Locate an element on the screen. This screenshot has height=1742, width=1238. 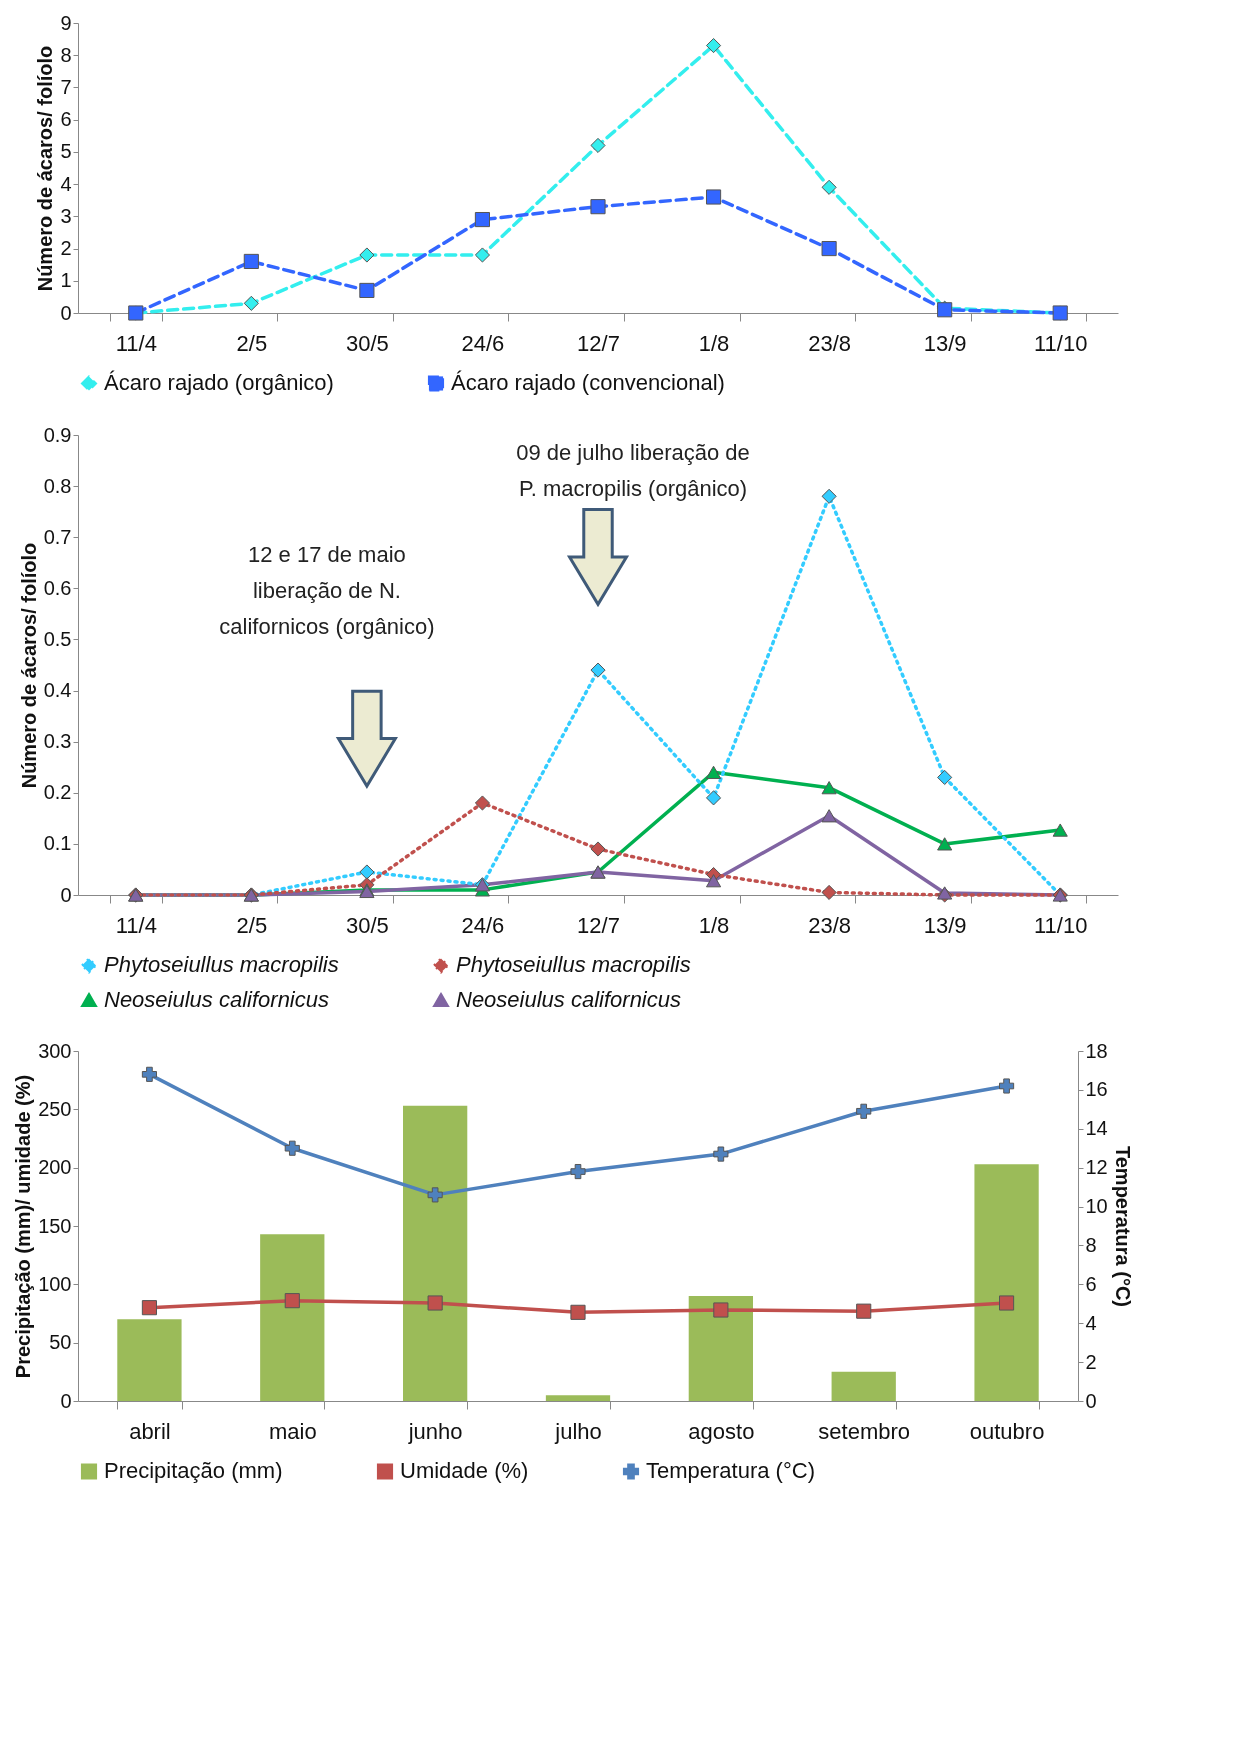
x-tick-label: maio is located at coordinates (292, 1431).